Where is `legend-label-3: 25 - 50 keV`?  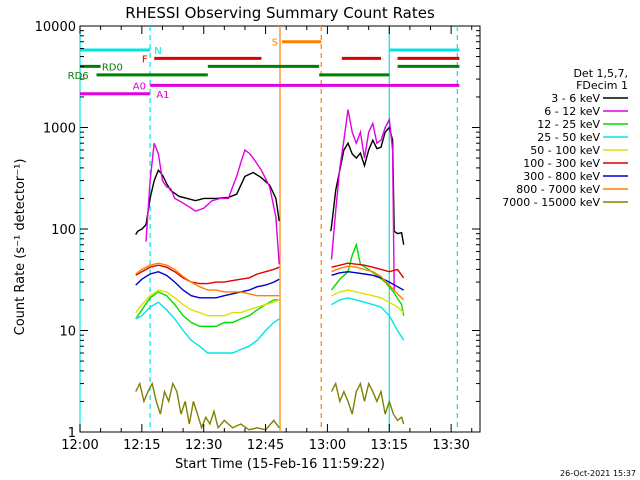 legend-label-3: 25 - 50 keV is located at coordinates (568, 137).